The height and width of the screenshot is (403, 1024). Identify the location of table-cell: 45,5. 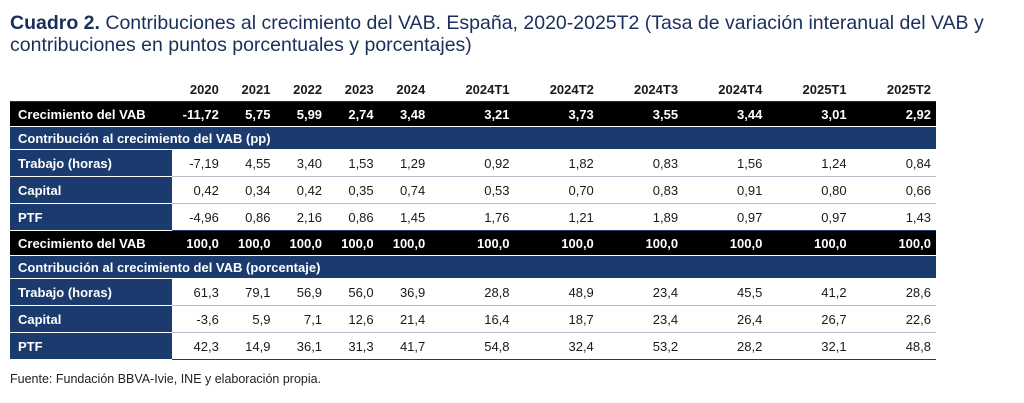
(725, 292).